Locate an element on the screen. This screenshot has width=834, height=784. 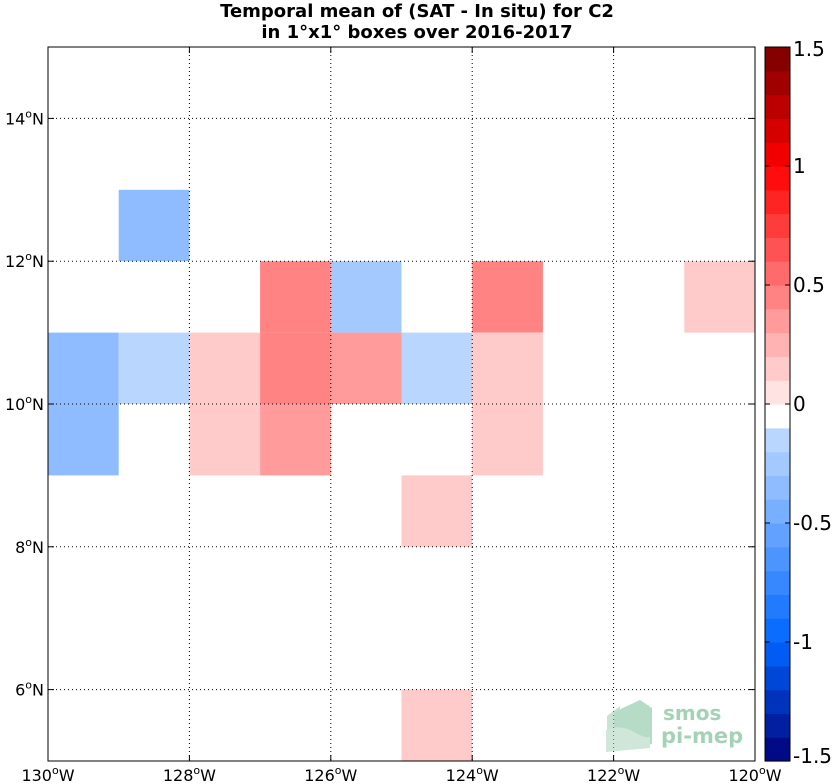
chart-title-line-1: Temporal mean of (SAT - In situ) for C2 is located at coordinates (417, 11).